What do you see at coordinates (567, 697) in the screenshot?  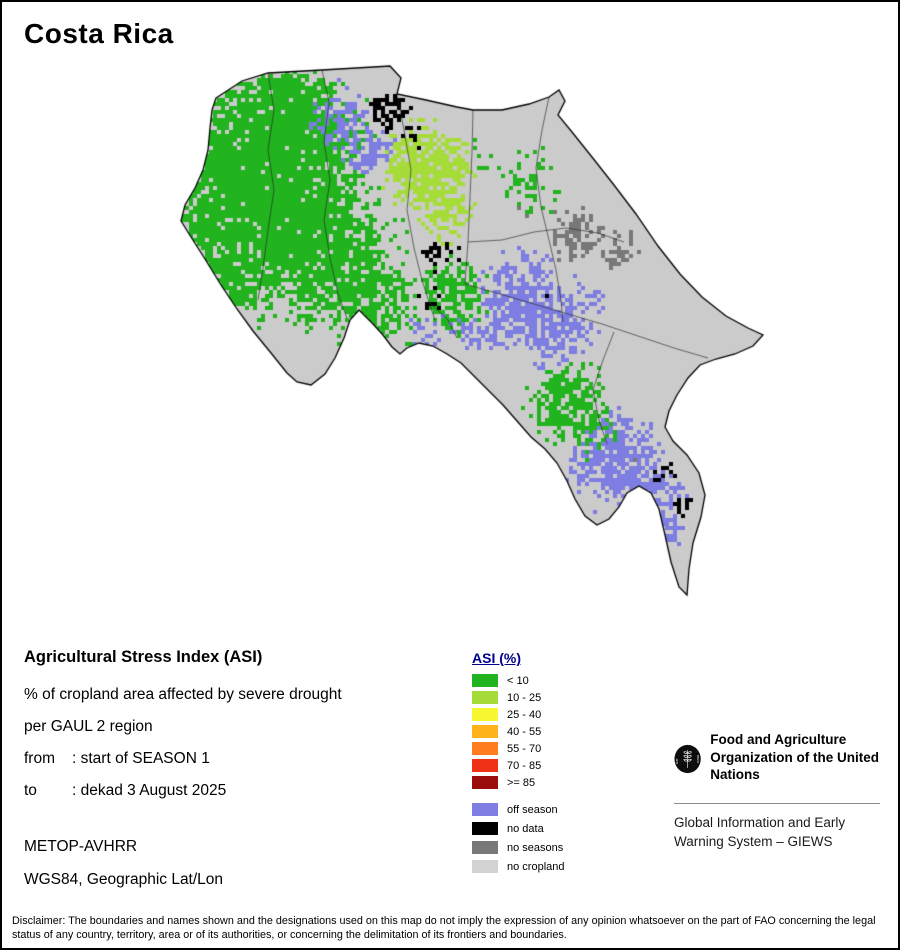 I see `legend-row: 10 - 25` at bounding box center [567, 697].